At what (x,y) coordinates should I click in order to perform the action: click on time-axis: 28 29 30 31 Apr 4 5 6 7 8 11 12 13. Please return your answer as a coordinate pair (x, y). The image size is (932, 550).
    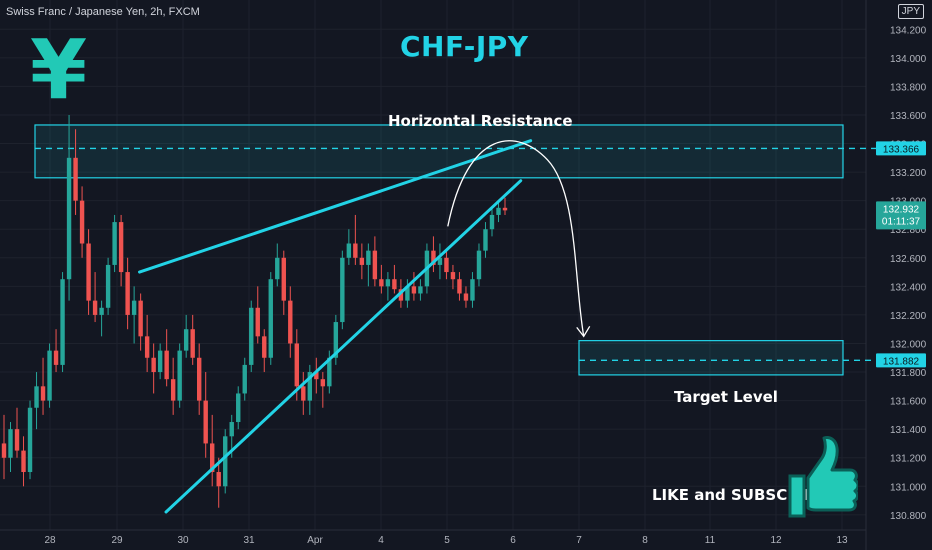
    Looking at the image, I should click on (446, 540).